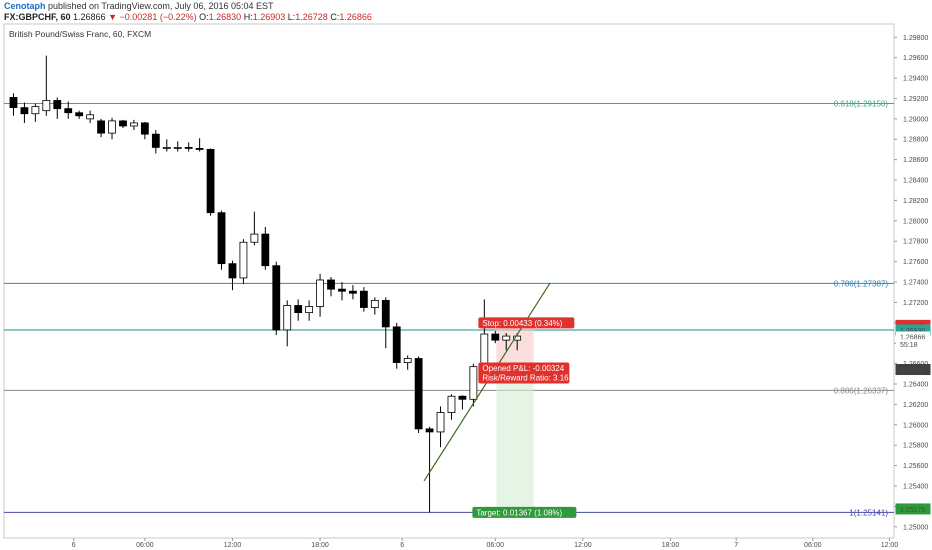  What do you see at coordinates (915, 283) in the screenshot?
I see `y-tick-label-12: 1.27400` at bounding box center [915, 283].